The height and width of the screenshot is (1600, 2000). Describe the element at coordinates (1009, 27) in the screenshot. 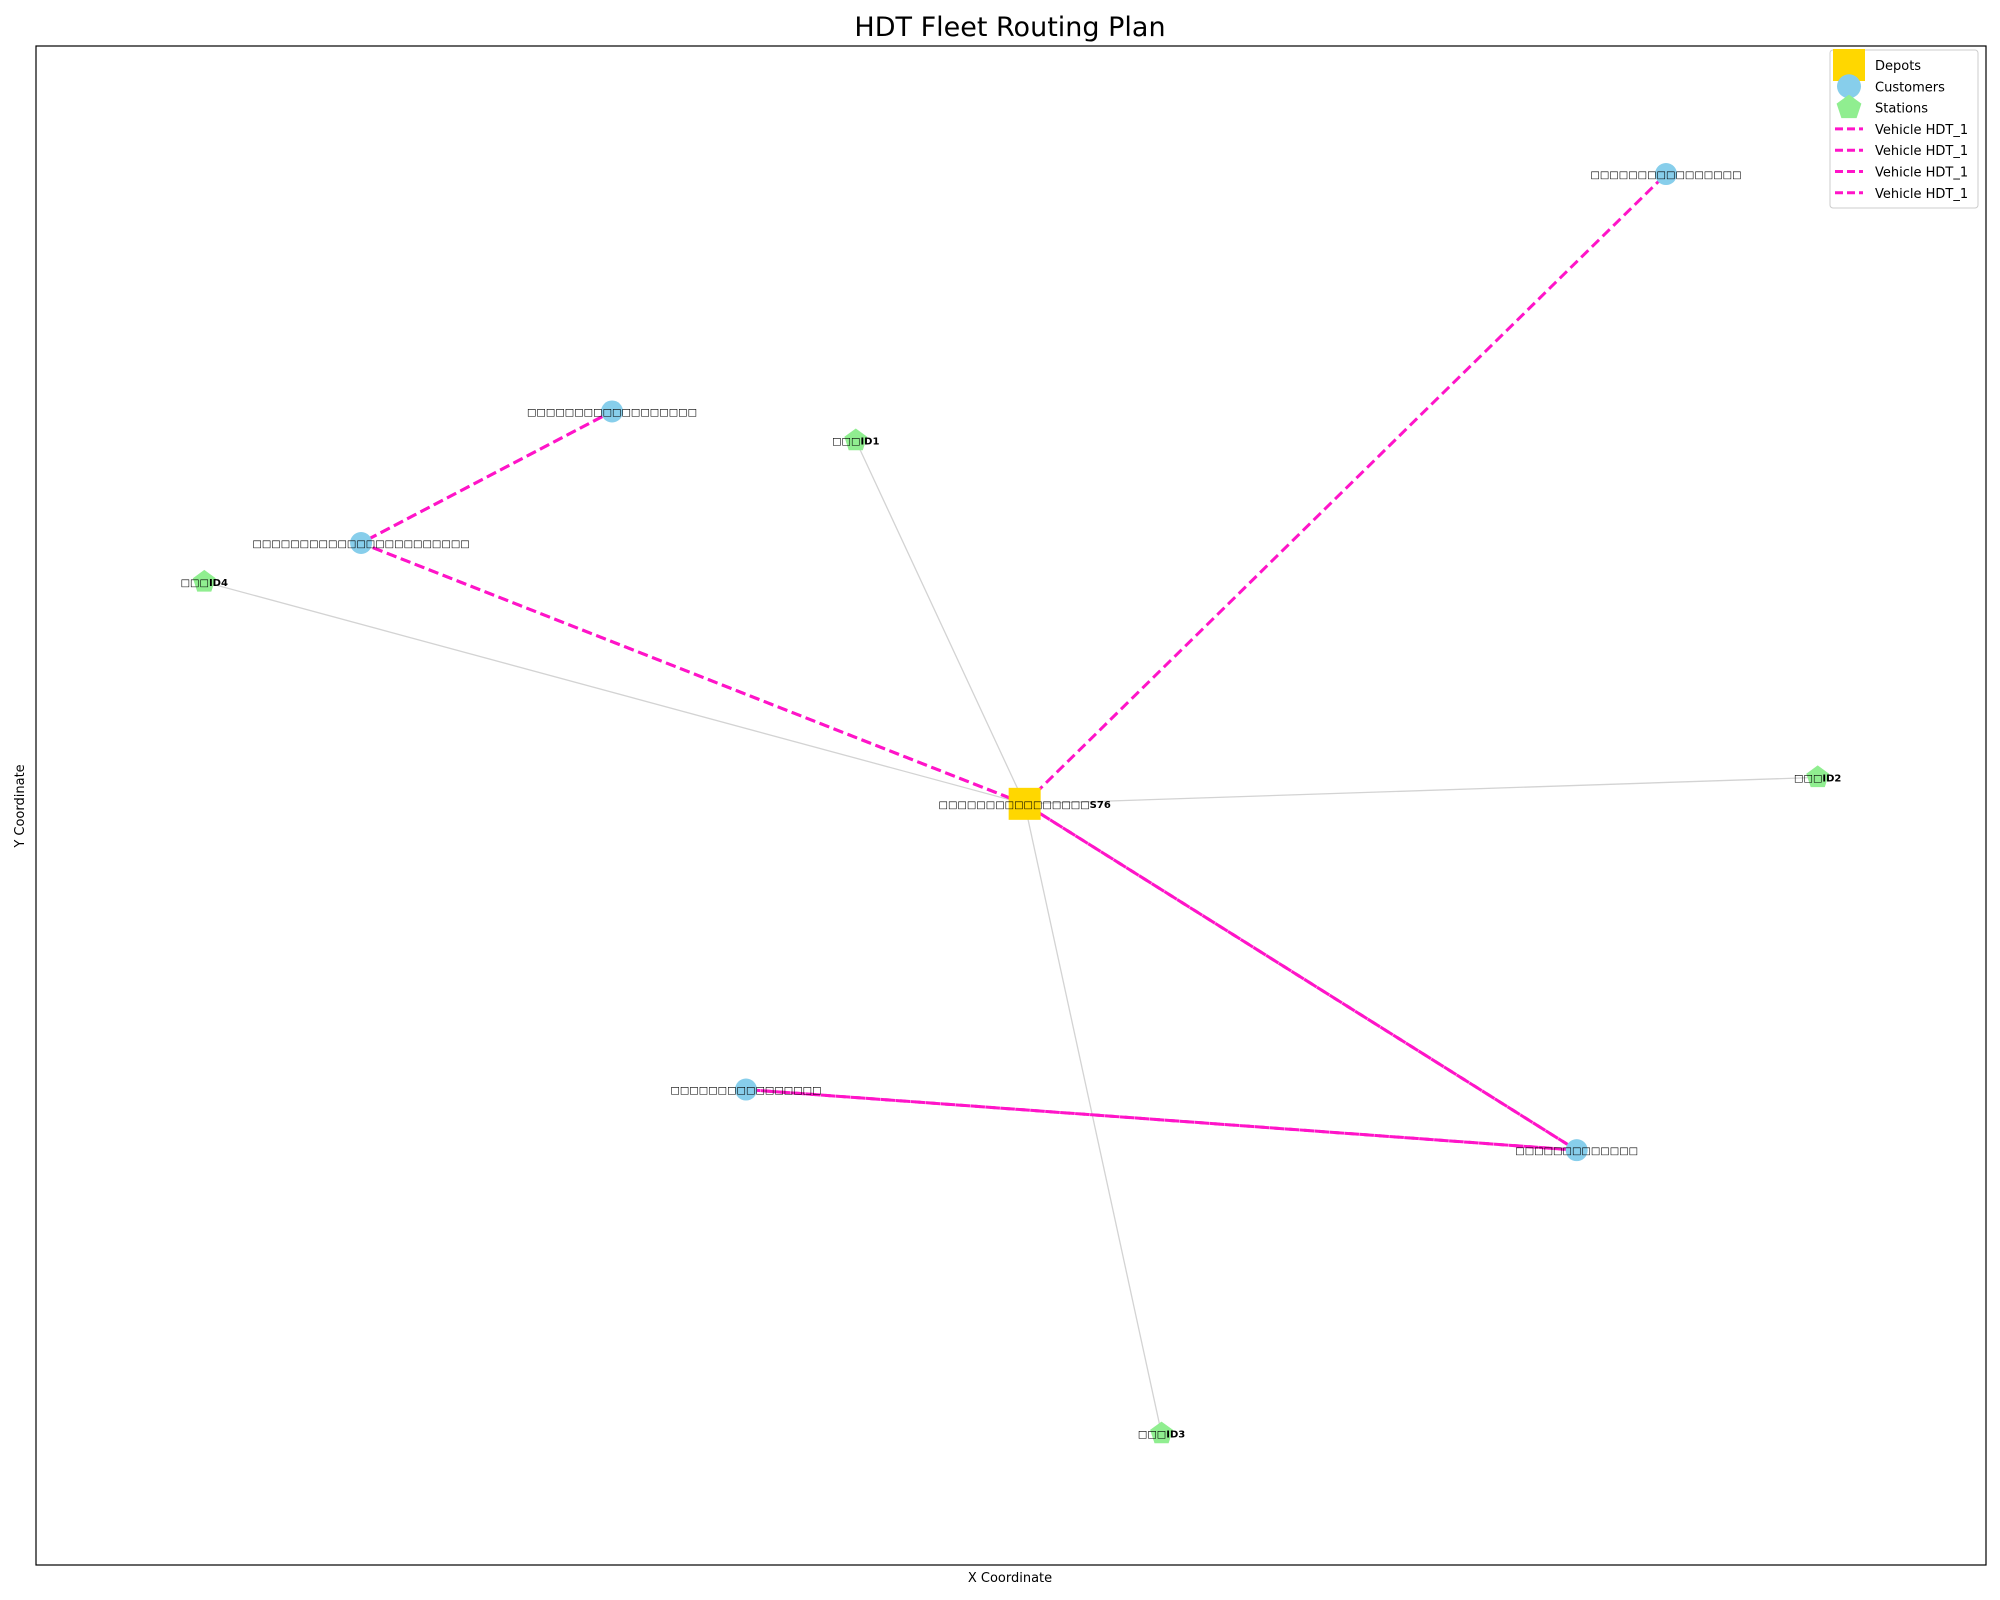

I see `chart-title: HDT Fleet Routing Plan` at that location.